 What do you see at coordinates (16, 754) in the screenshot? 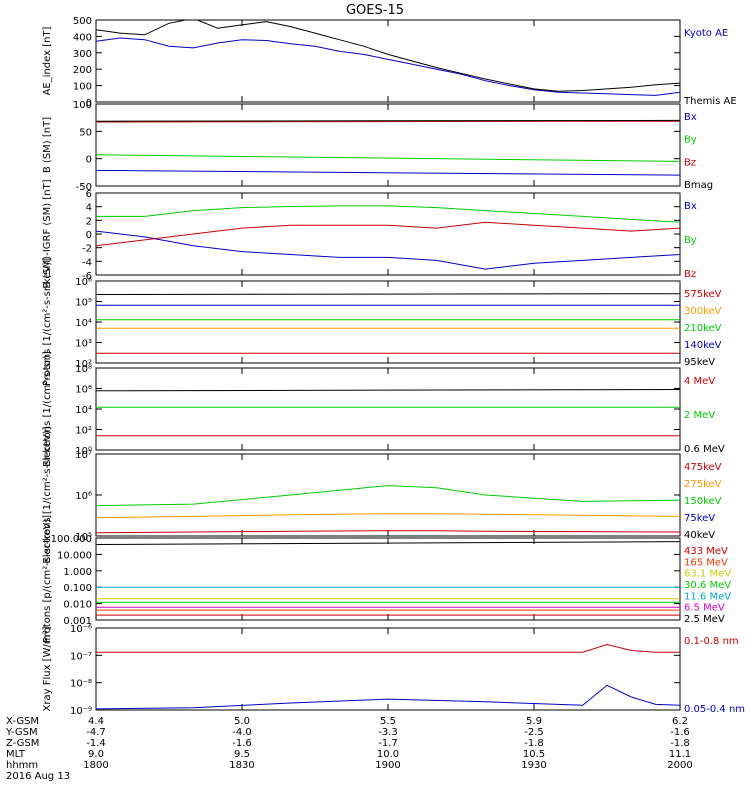
I see `footer-row-label: MLT` at bounding box center [16, 754].